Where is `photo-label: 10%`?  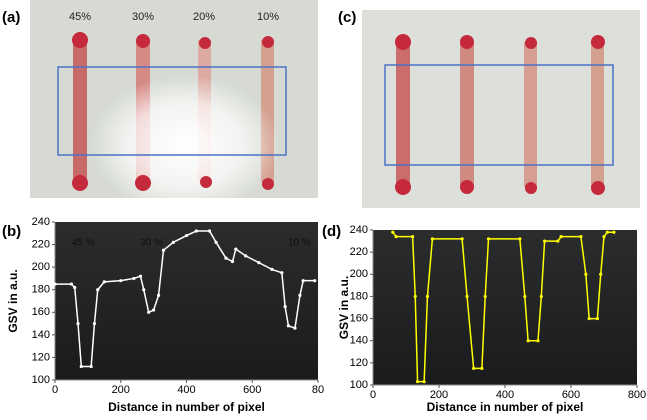 photo-label: 10% is located at coordinates (268, 17).